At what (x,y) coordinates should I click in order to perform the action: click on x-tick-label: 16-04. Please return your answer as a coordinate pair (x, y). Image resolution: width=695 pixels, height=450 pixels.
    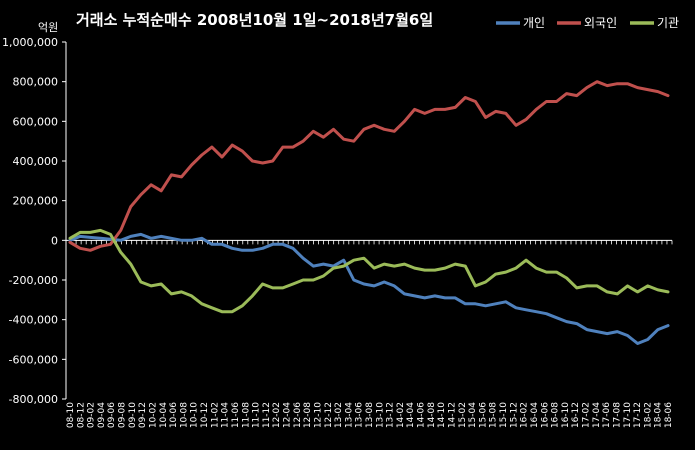
    Looking at the image, I should click on (535, 415).